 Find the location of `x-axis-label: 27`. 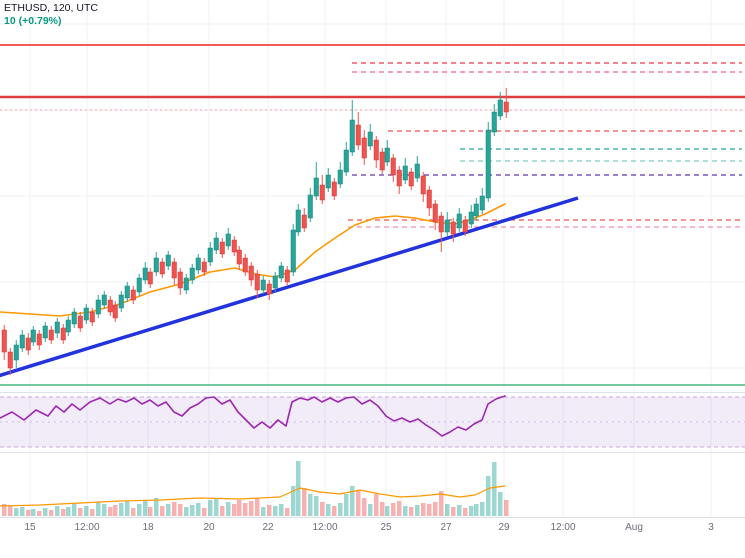

x-axis-label: 27 is located at coordinates (446, 527).